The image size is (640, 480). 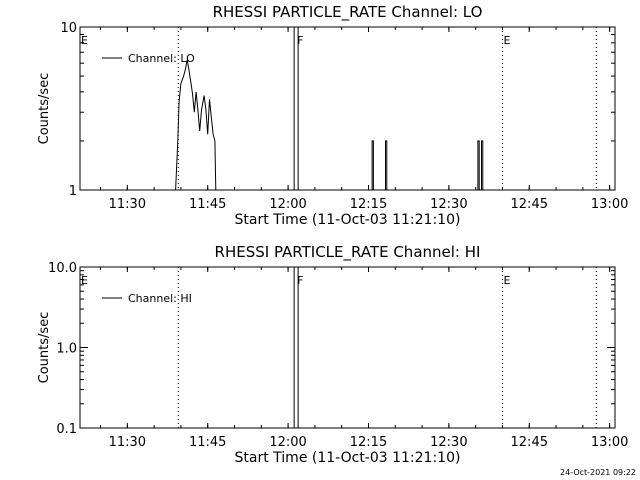 I want to click on panel1-xtick-label: 12:45, so click(x=529, y=204).